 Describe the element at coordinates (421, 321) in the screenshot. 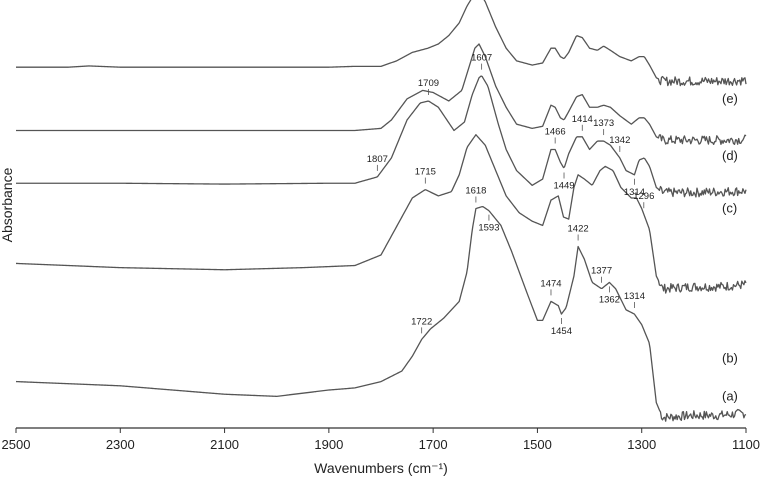

I see `peak-label: 1722` at that location.